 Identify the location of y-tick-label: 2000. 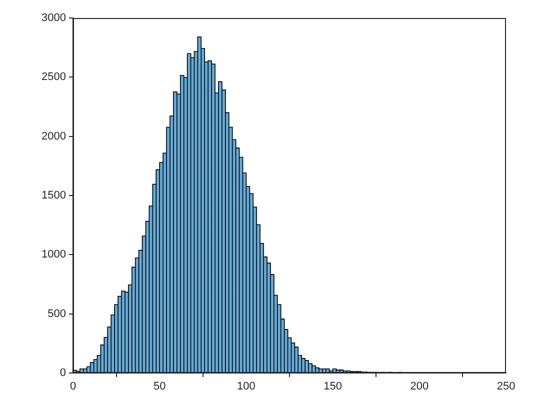
(54, 136).